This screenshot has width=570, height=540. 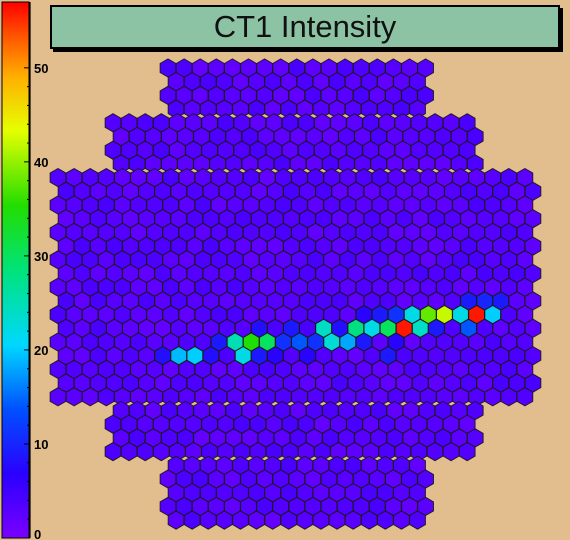 I want to click on colorbar-tick-label: 10, so click(x=41, y=444).